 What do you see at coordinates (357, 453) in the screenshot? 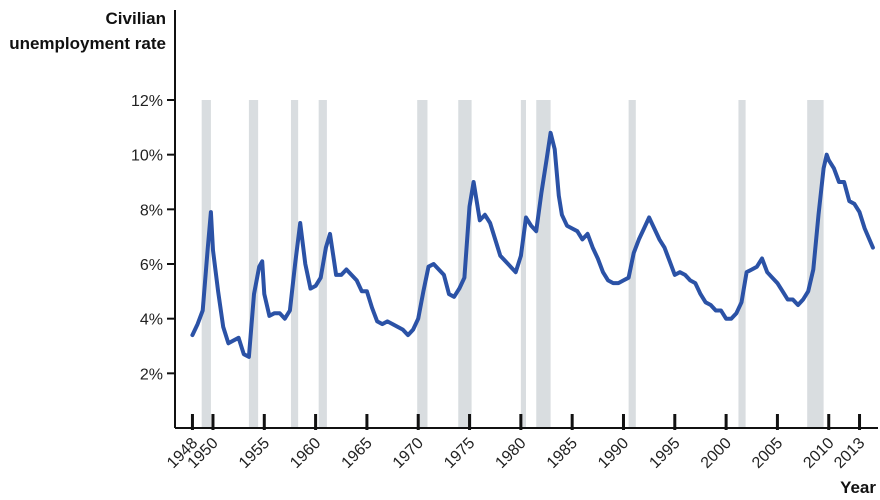
I see `x-tick-label: 1965` at bounding box center [357, 453].